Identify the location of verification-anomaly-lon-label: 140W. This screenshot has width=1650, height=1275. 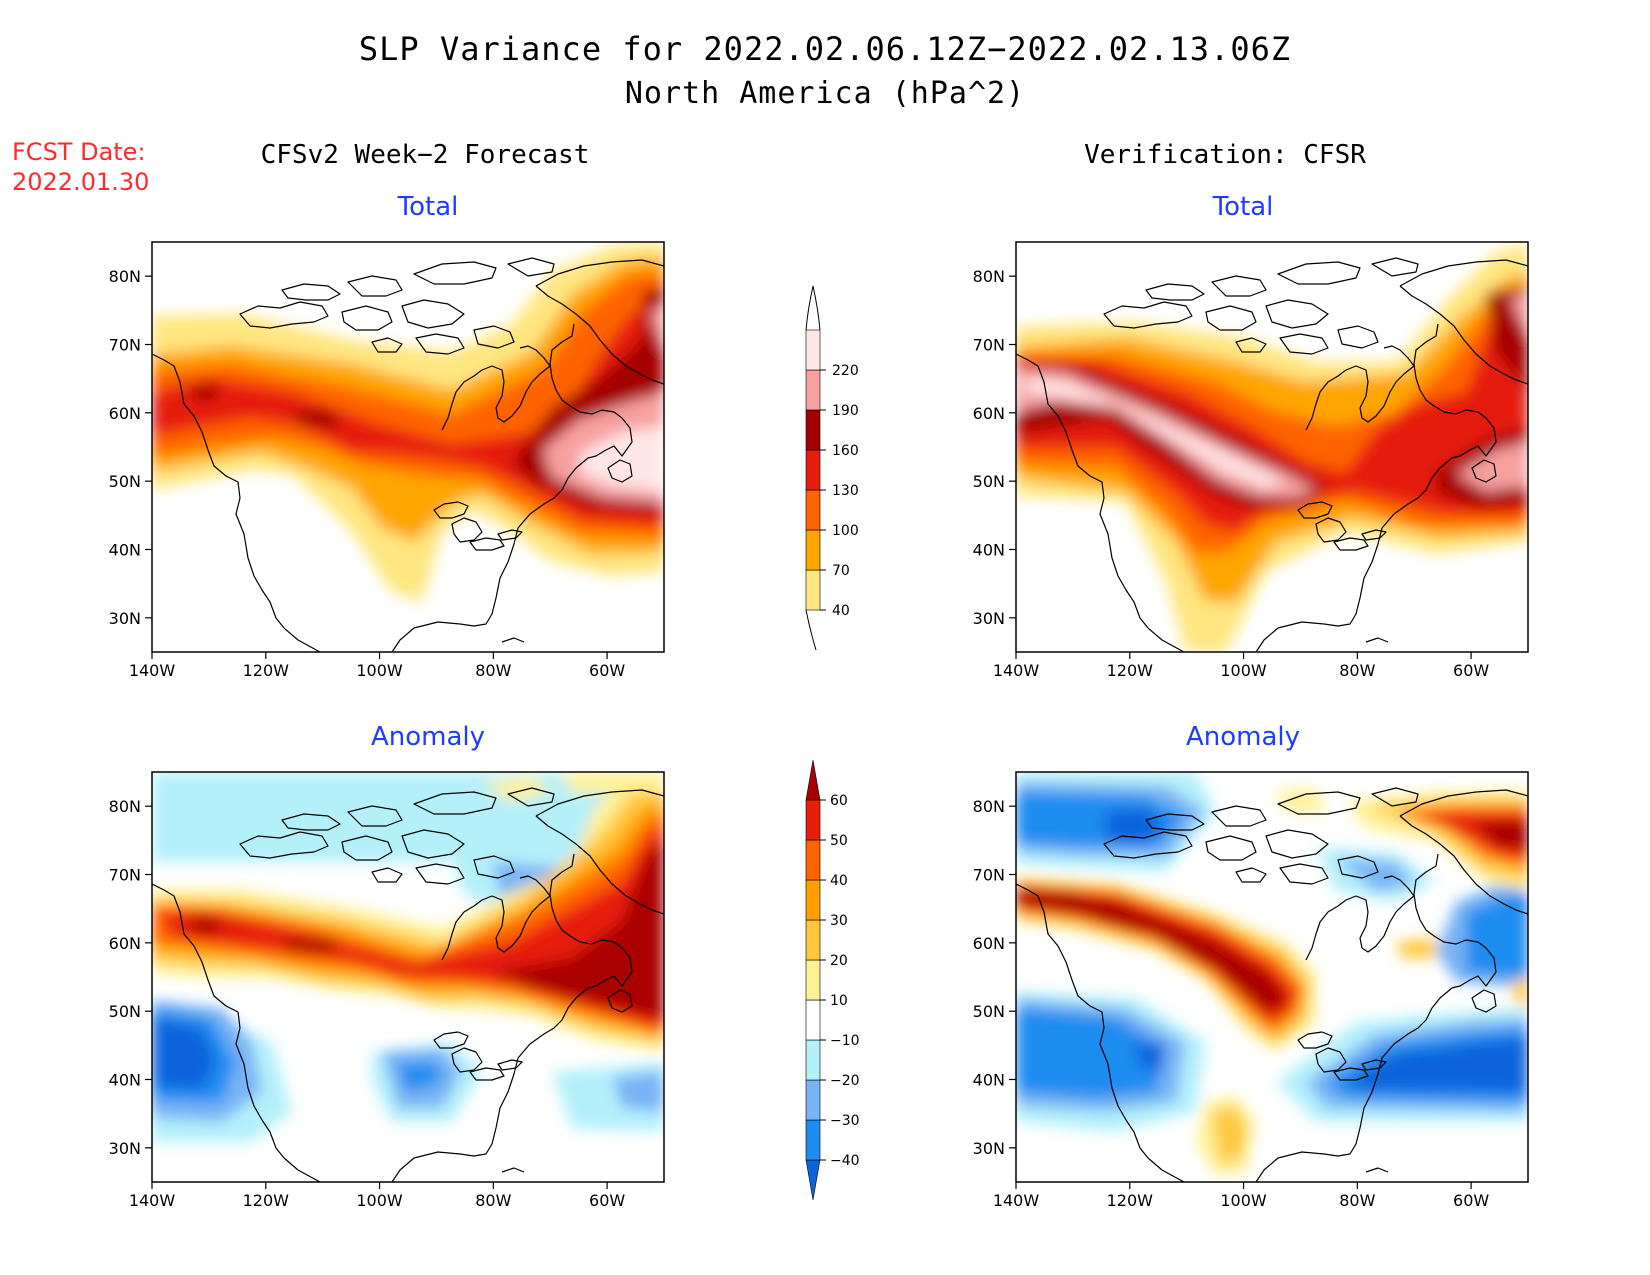
(1016, 1200).